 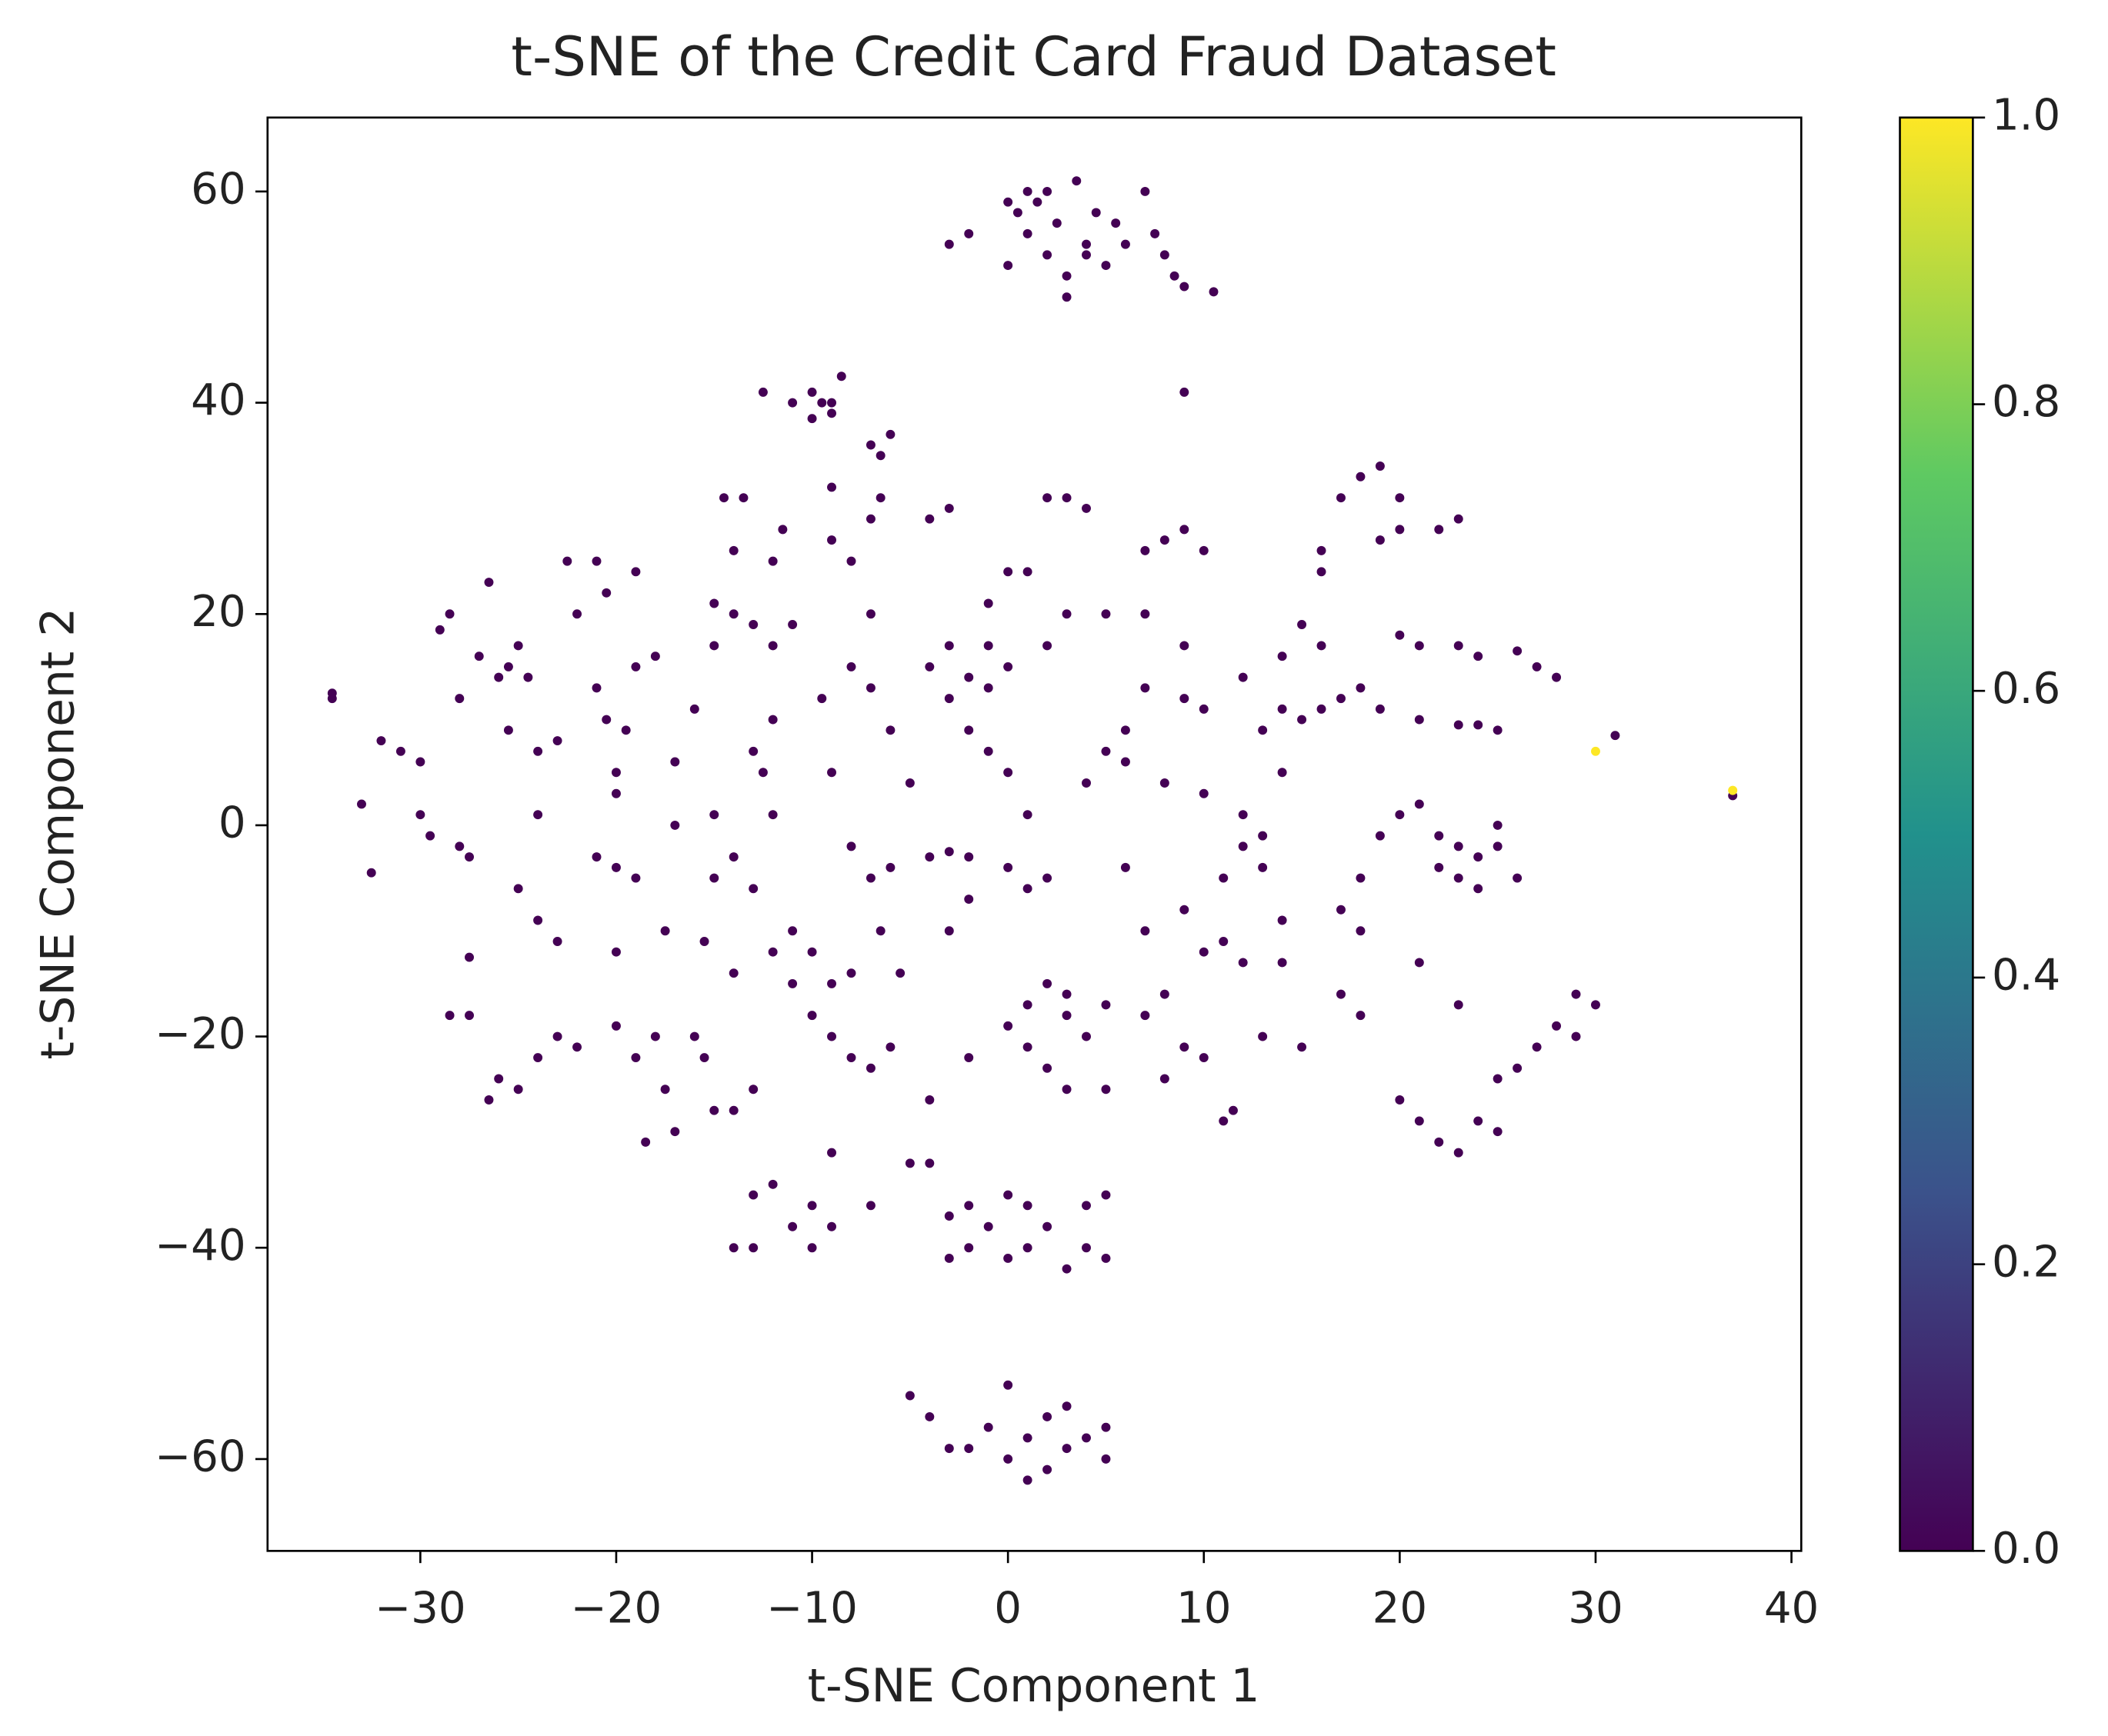 I want to click on colorbar, so click(x=1936, y=834).